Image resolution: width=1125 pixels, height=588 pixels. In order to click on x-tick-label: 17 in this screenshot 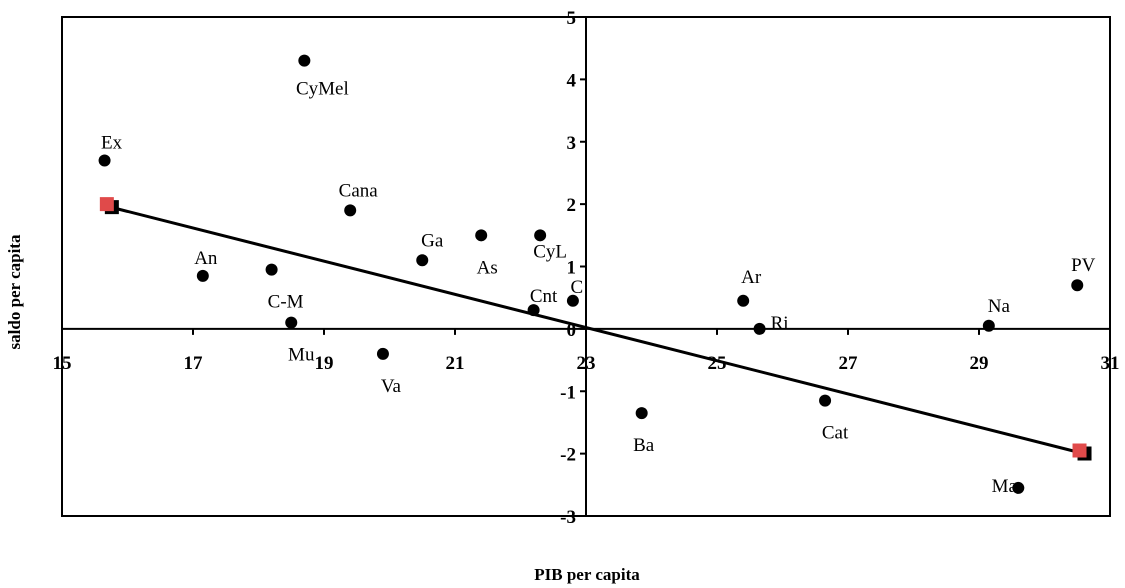, I will do `click(194, 363)`.